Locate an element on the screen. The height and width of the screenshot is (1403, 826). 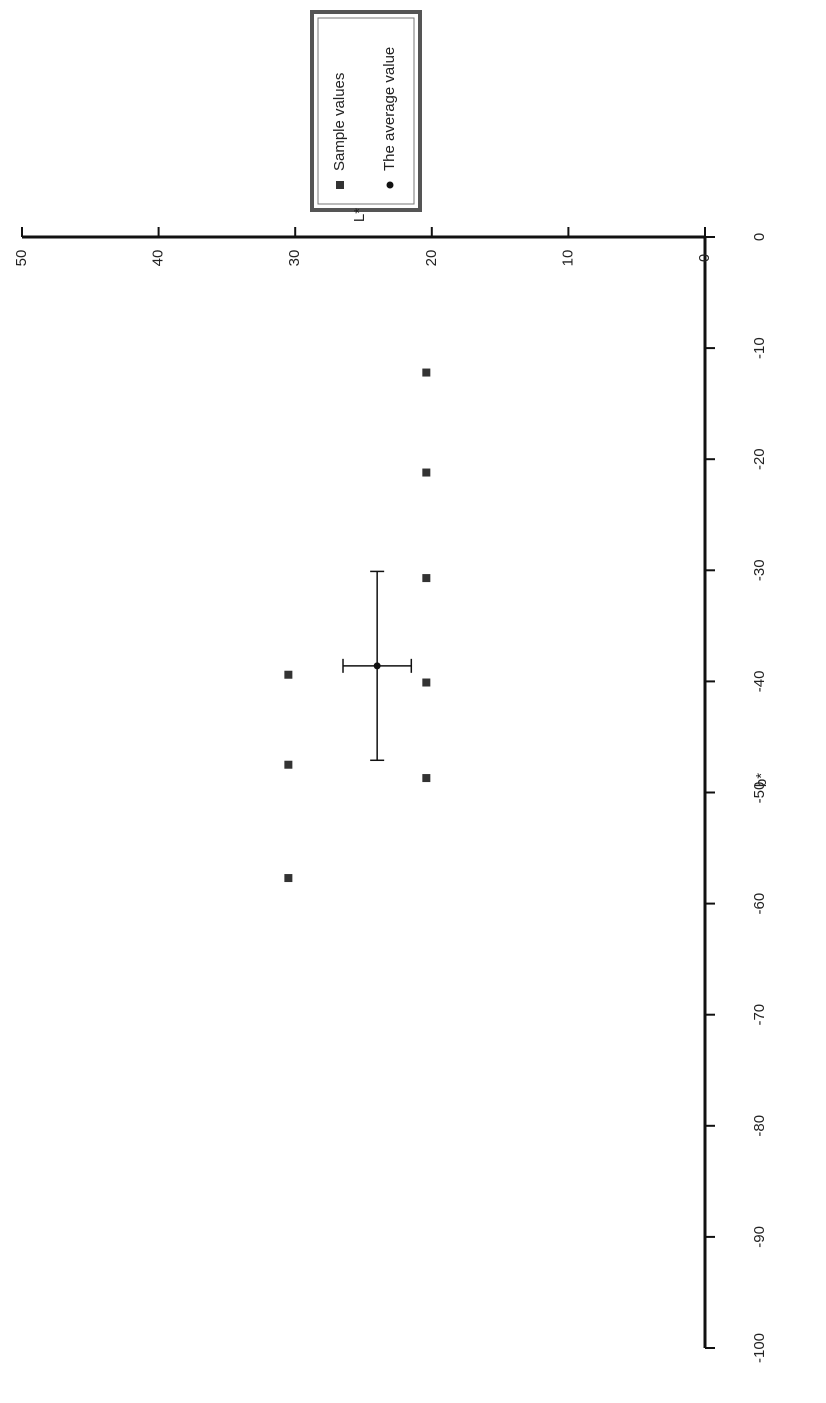
y-tick-label: 50 is located at coordinates (21, 258).